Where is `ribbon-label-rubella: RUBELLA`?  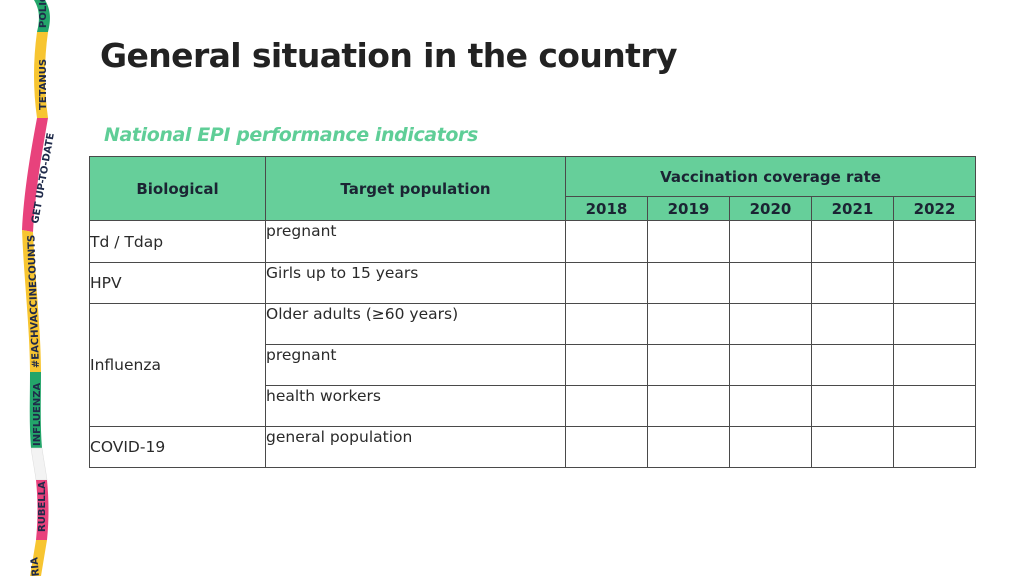 ribbon-label-rubella: RUBELLA is located at coordinates (42, 506).